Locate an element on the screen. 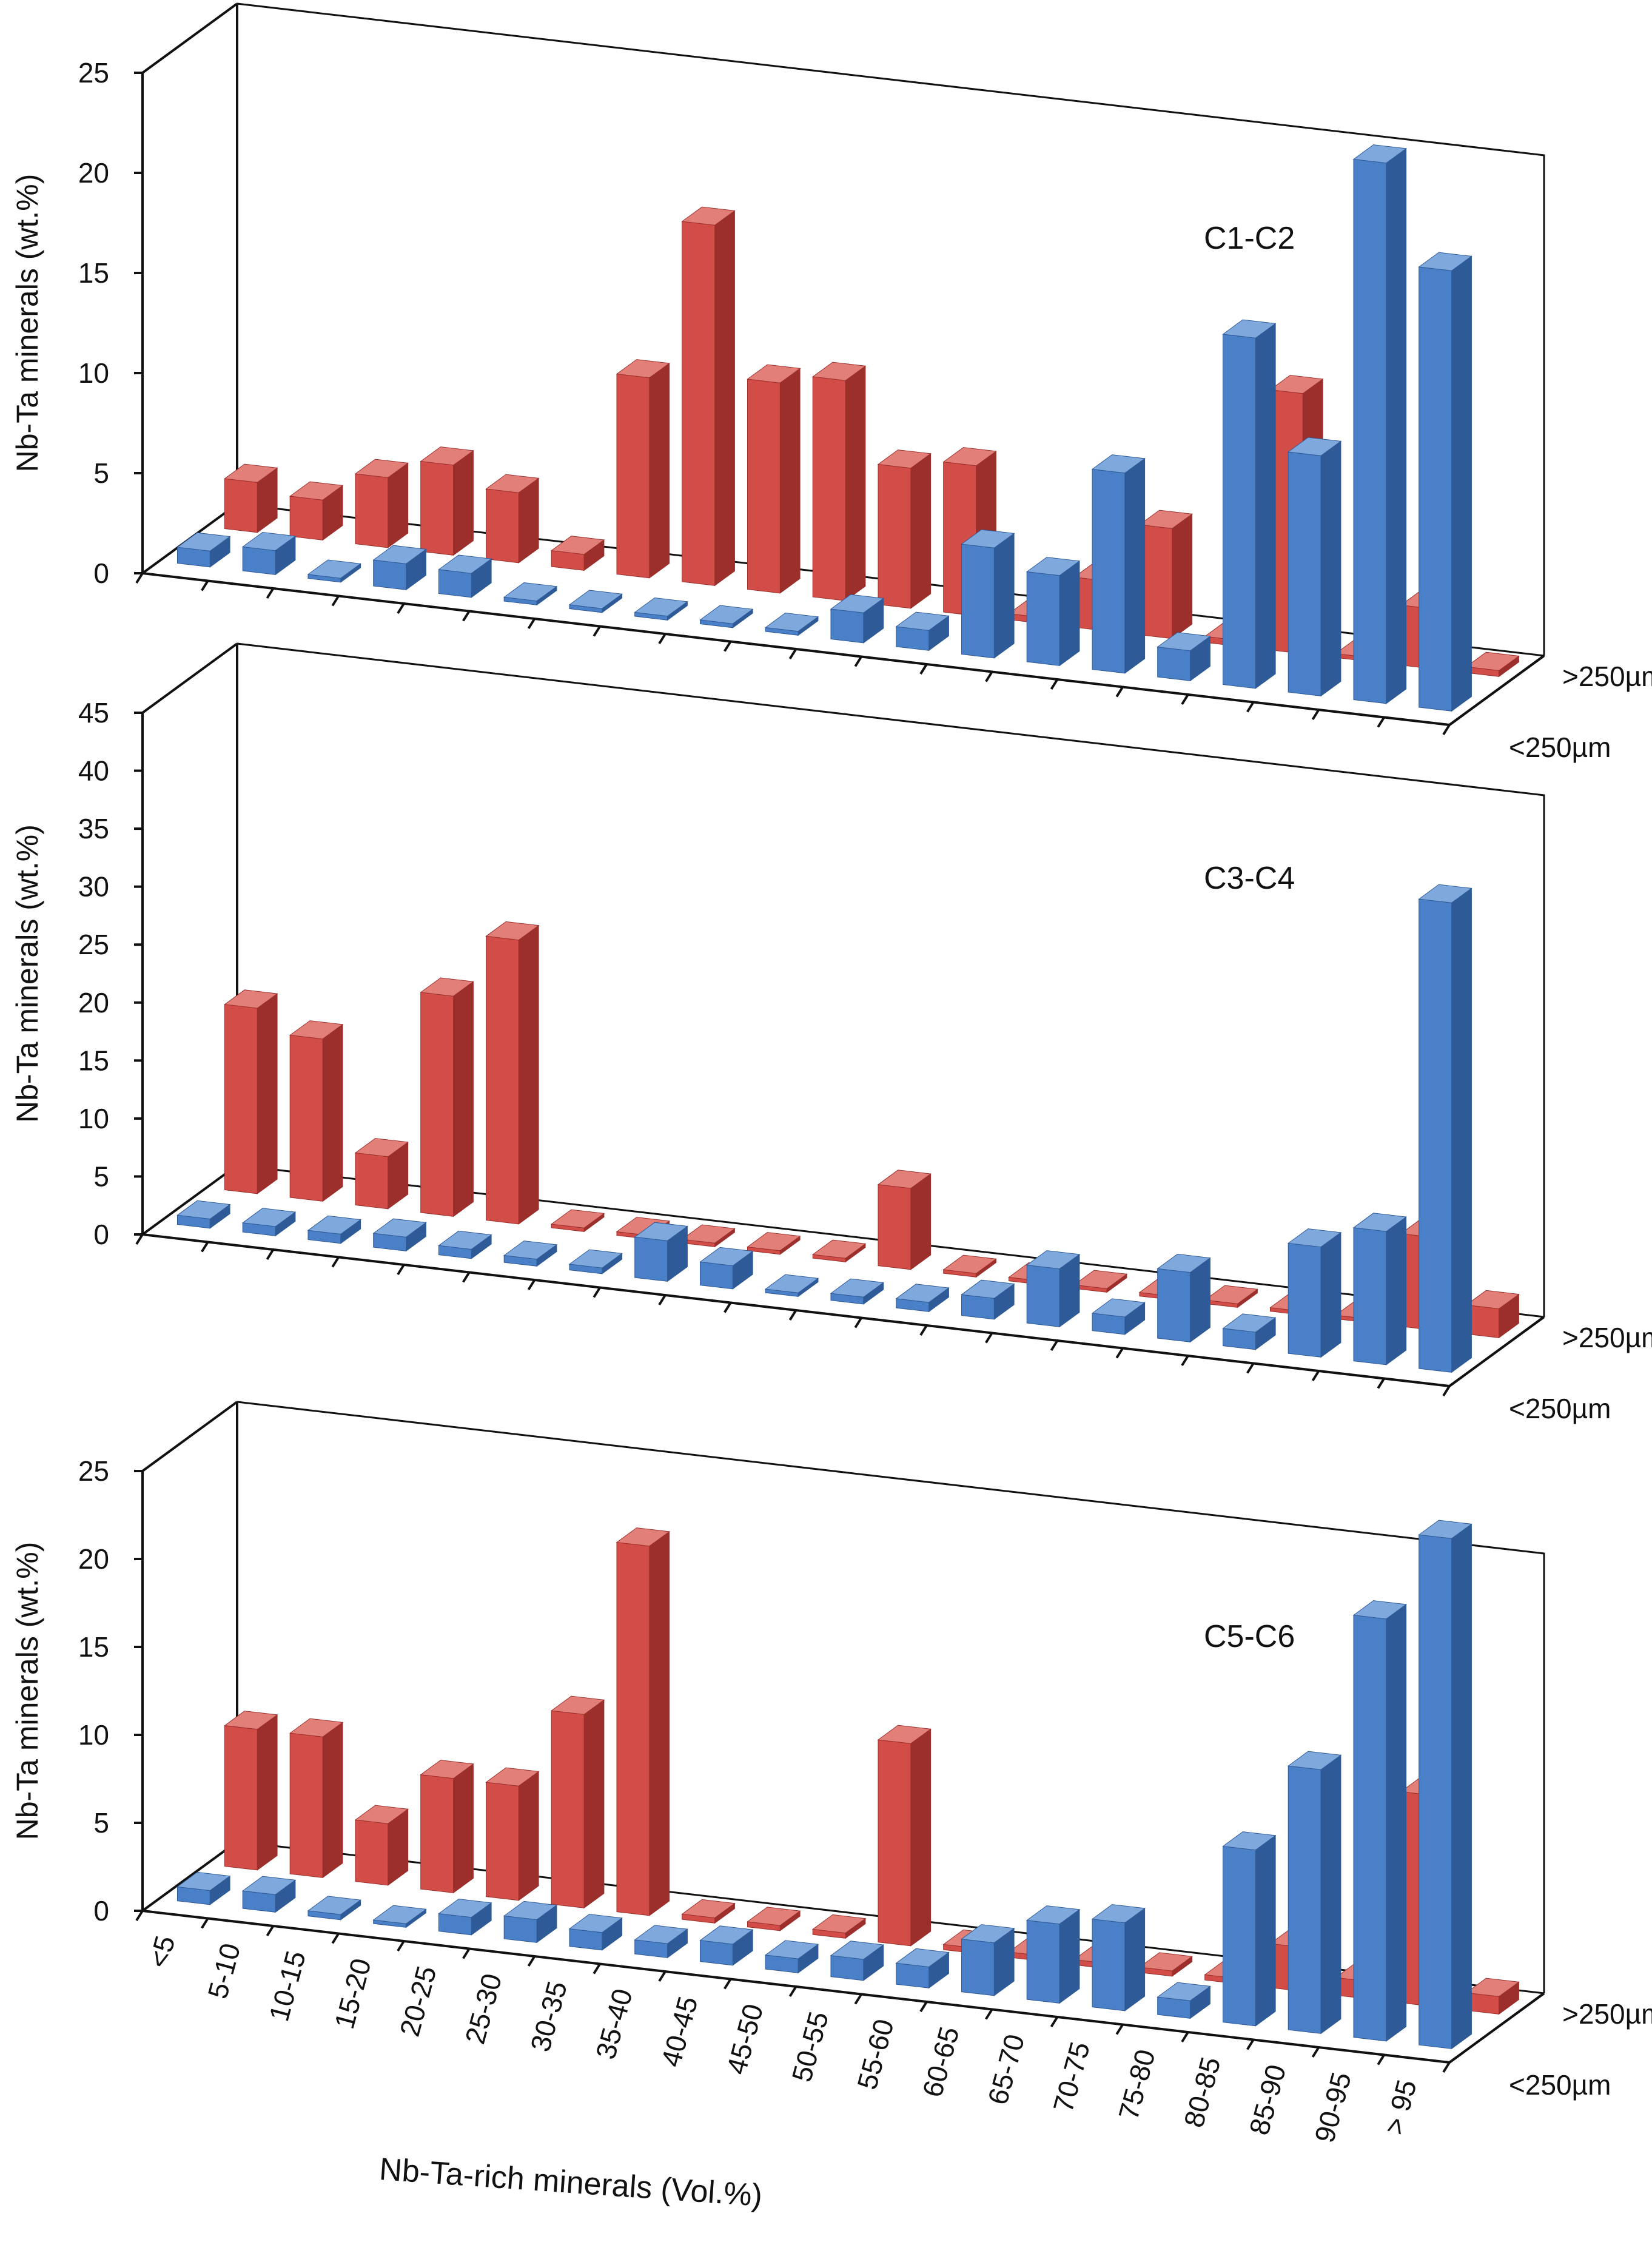 This screenshot has height=2259, width=1652. y-axis-title: Nb-Ta minerals (wt.%) is located at coordinates (27, 323).